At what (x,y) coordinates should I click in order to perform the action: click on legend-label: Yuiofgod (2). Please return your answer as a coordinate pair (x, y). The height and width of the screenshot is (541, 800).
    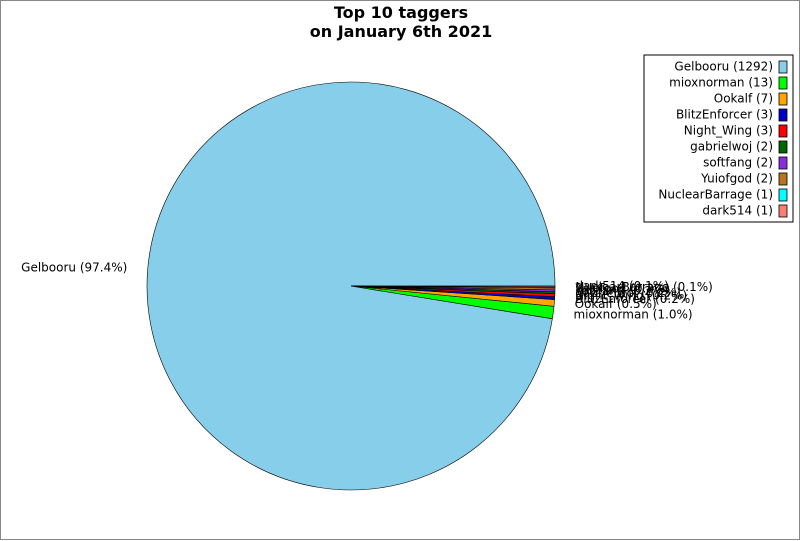
    Looking at the image, I should click on (736, 179).